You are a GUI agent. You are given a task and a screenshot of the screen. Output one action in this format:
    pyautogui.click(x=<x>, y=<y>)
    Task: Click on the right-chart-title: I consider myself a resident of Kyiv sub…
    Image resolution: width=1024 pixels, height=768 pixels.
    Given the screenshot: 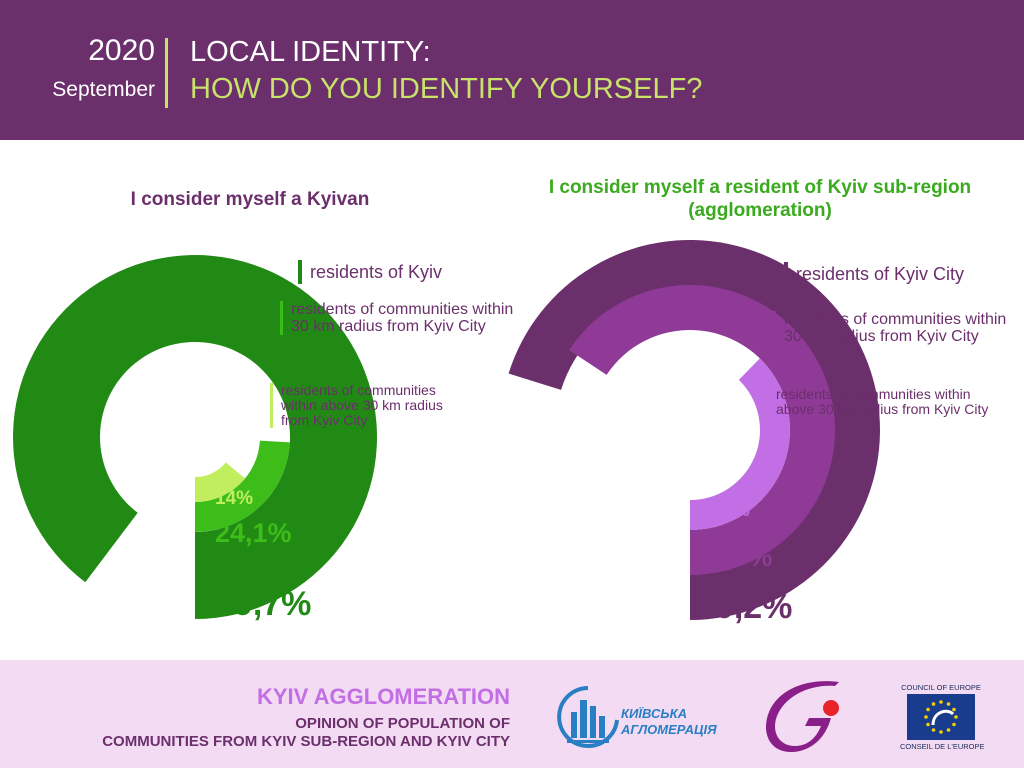 What is the action you would take?
    pyautogui.click(x=760, y=199)
    